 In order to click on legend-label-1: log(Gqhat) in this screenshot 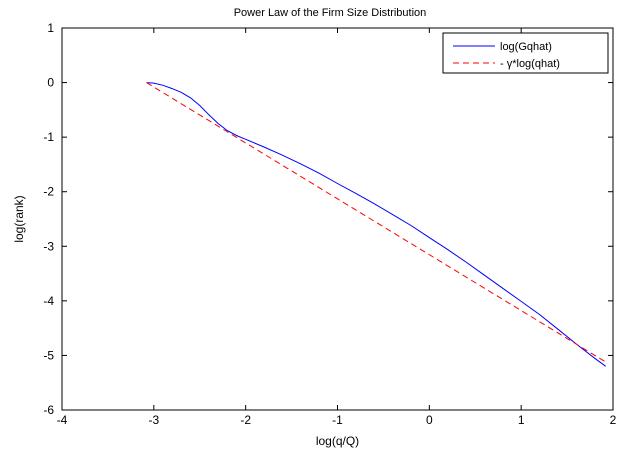, I will do `click(526, 47)`.